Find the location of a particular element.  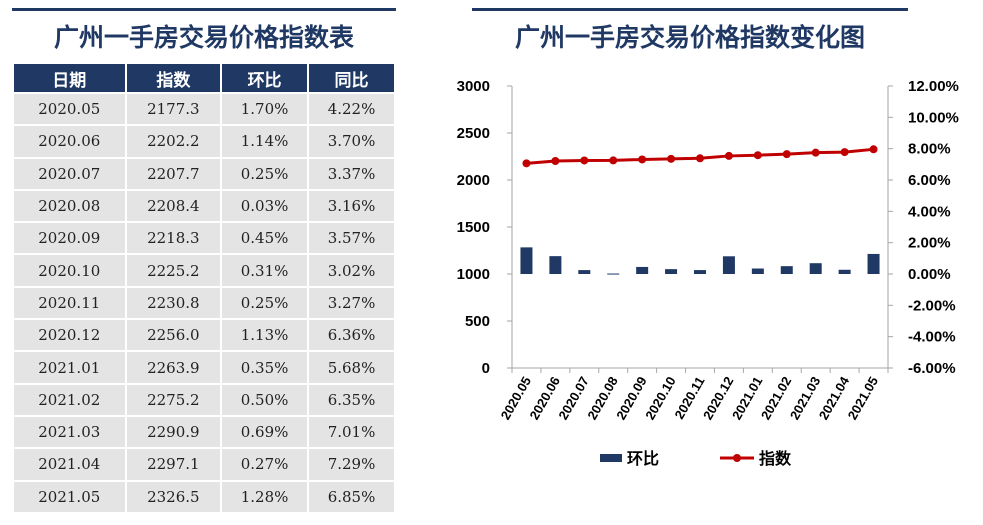

table-cell-mom: 1.14% is located at coordinates (265, 141).